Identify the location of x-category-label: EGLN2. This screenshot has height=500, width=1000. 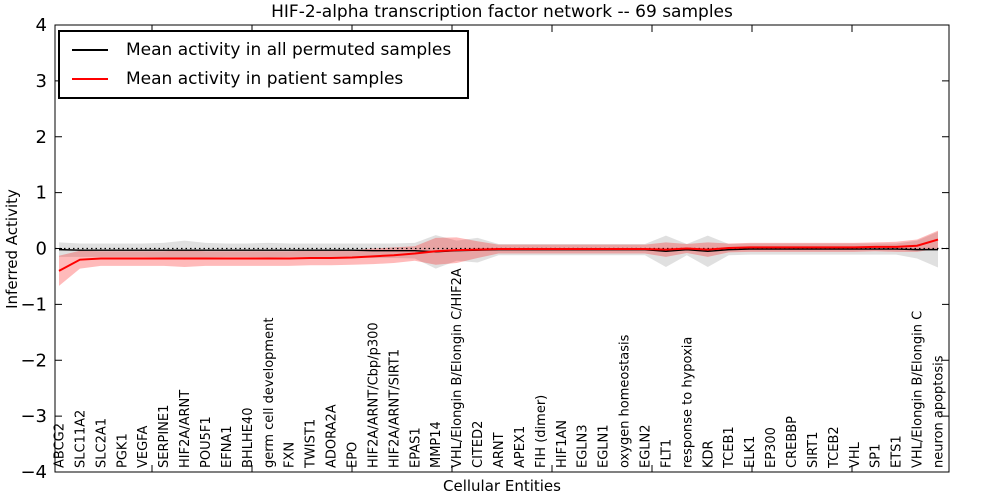
(646, 446).